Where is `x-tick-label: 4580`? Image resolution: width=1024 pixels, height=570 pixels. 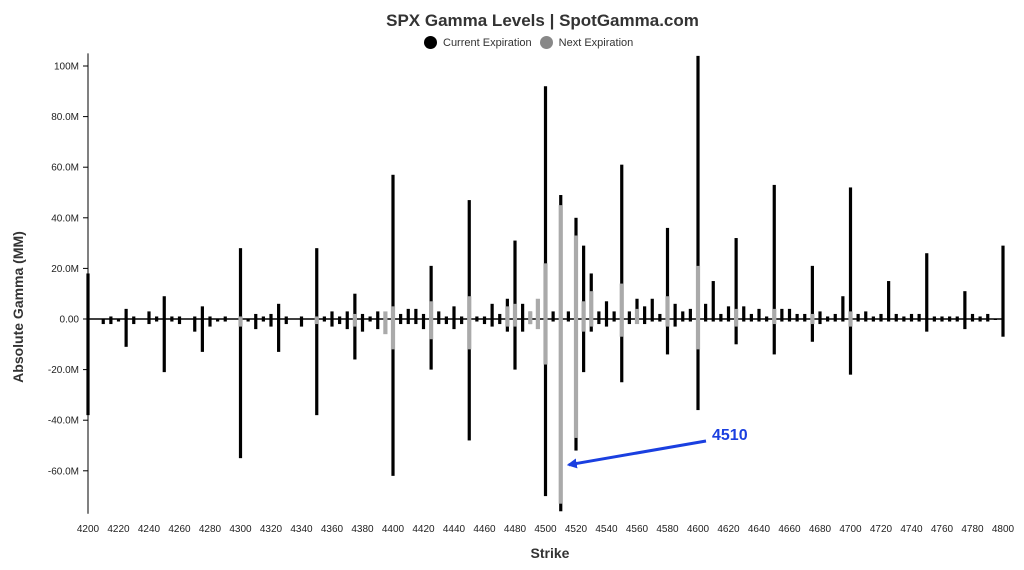 x-tick-label: 4580 is located at coordinates (667, 529).